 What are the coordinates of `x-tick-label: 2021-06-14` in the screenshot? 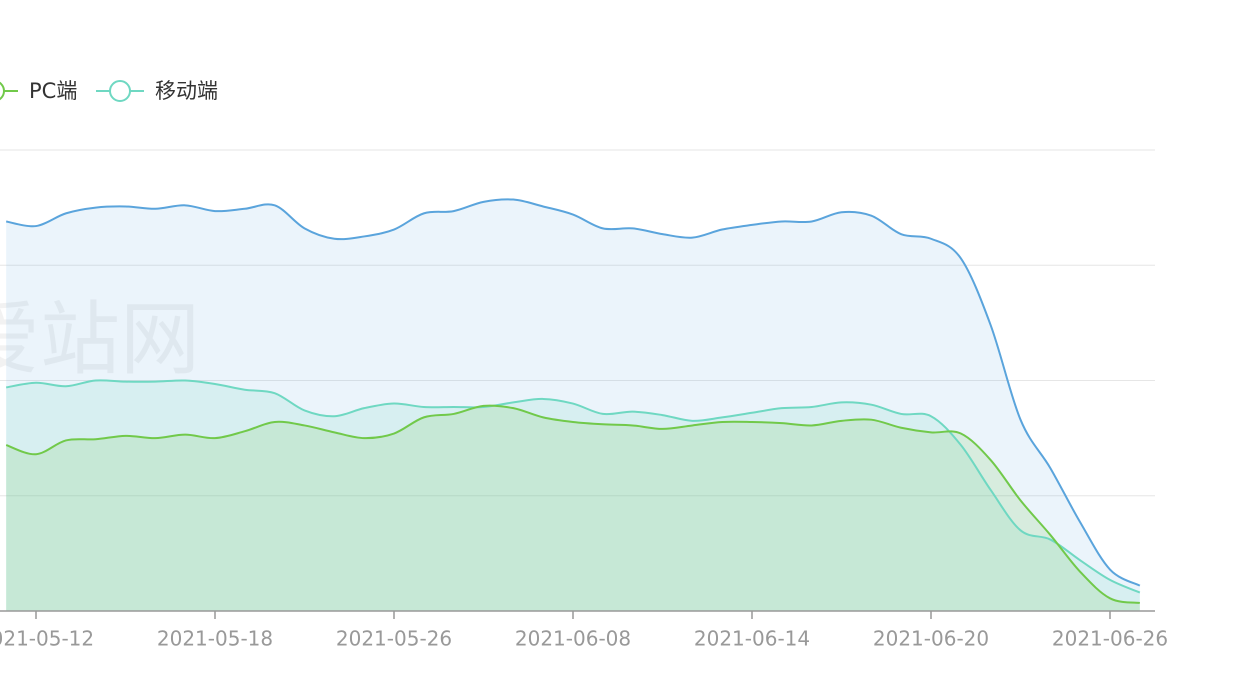 It's located at (752, 639).